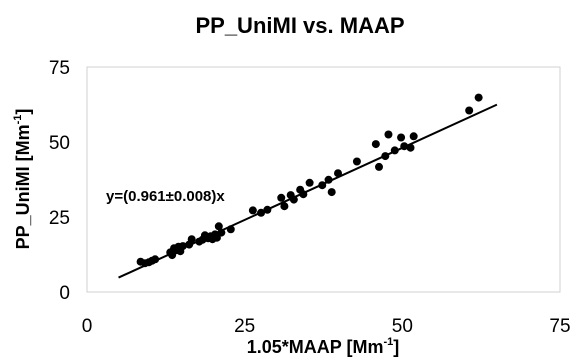 This screenshot has height=358, width=574. Describe the element at coordinates (59, 218) in the screenshot. I see `y-tick-label: 25` at that location.